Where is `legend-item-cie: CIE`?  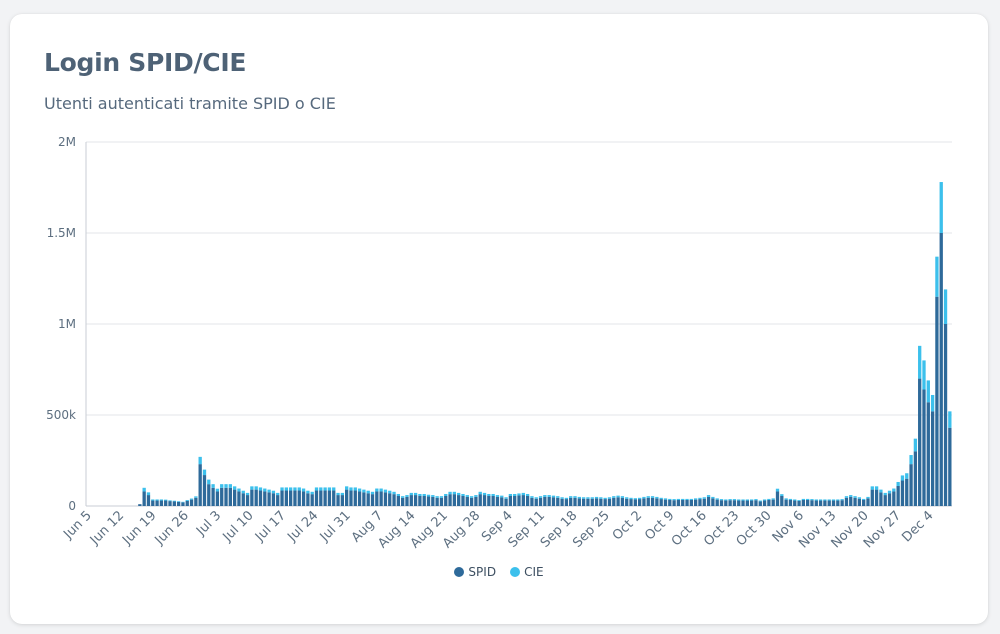 legend-item-cie: CIE is located at coordinates (527, 572).